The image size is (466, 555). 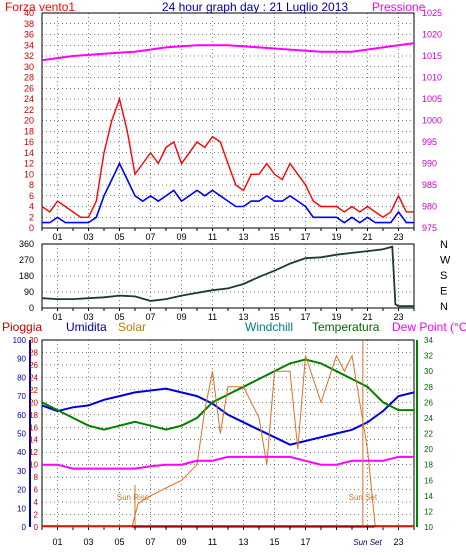 I want to click on p1-xlabel-6: 13, so click(x=243, y=237).